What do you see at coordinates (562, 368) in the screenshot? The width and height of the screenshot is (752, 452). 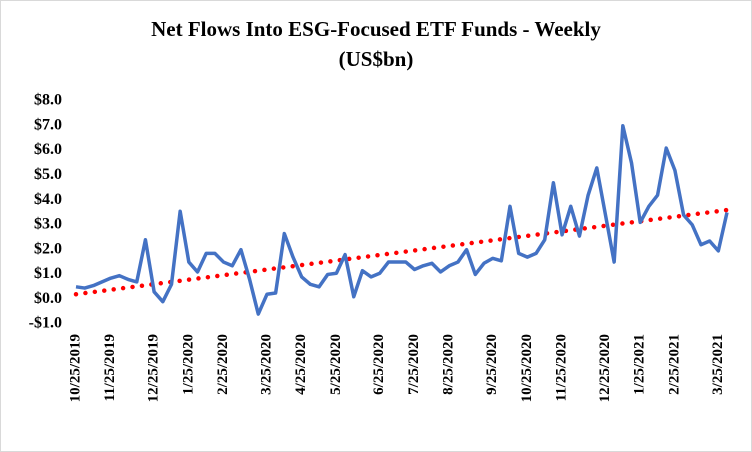 I see `x-tick-label: 11/25/2020` at bounding box center [562, 368].